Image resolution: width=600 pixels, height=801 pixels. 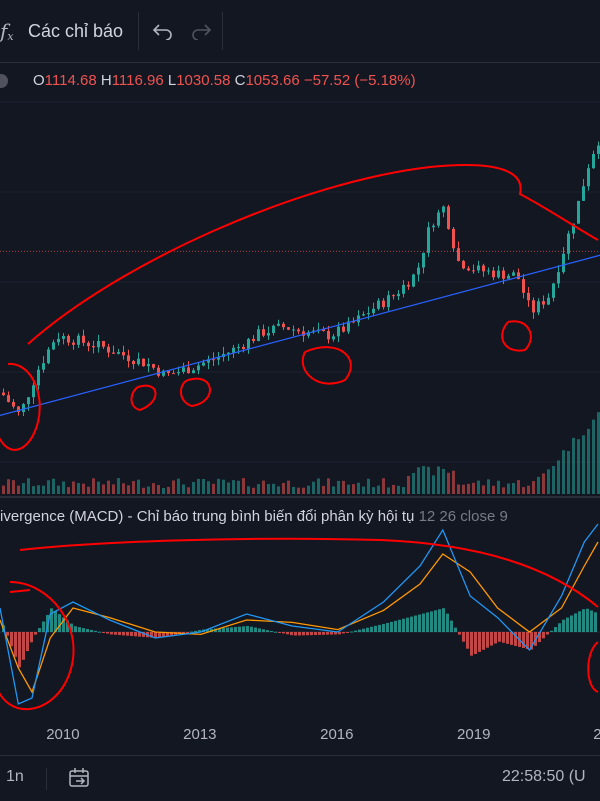 I want to click on low-value: 1030.58, so click(x=203, y=80).